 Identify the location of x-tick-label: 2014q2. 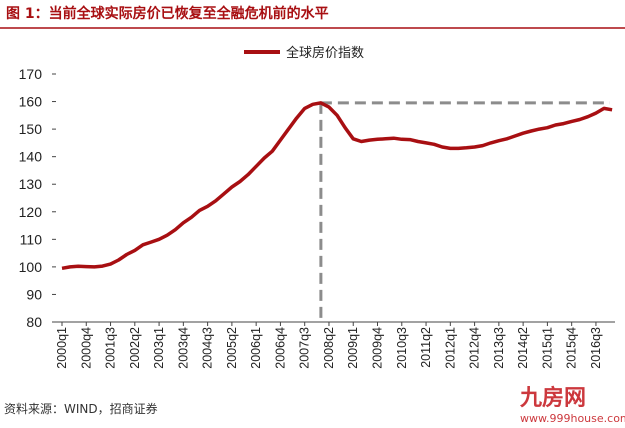
(523, 348).